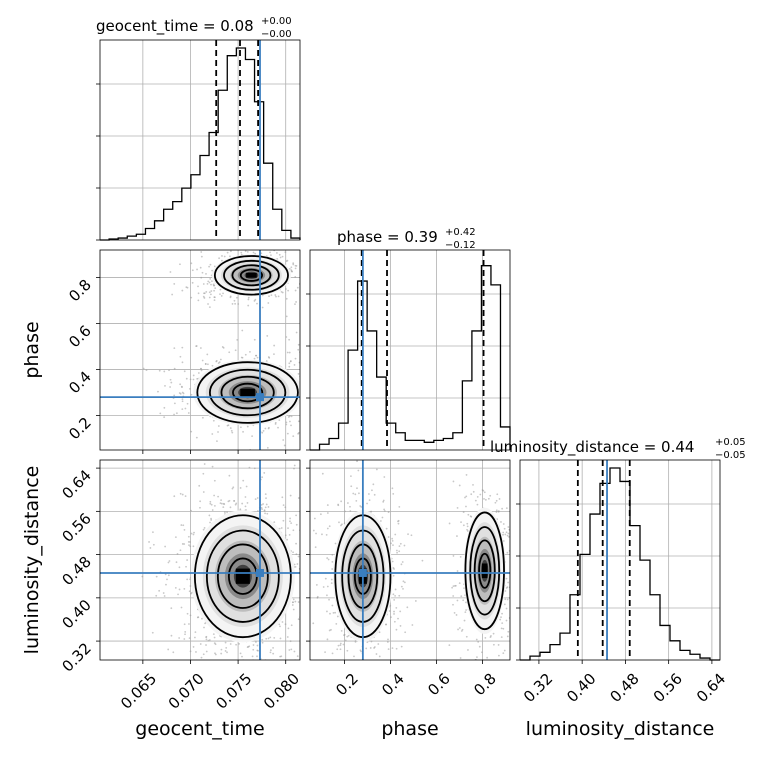  What do you see at coordinates (215, 563) in the screenshot?
I see `scatter-panel-distance-vs-geocent-time` at bounding box center [215, 563].